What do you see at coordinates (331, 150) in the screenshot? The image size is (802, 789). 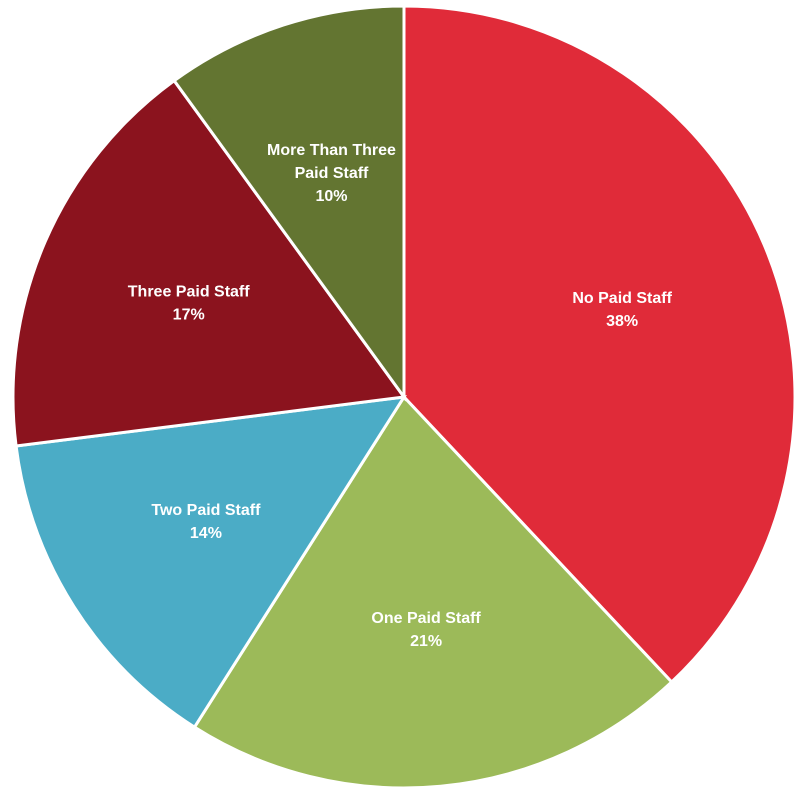 I see `slice-category-label: More Than Three` at bounding box center [331, 150].